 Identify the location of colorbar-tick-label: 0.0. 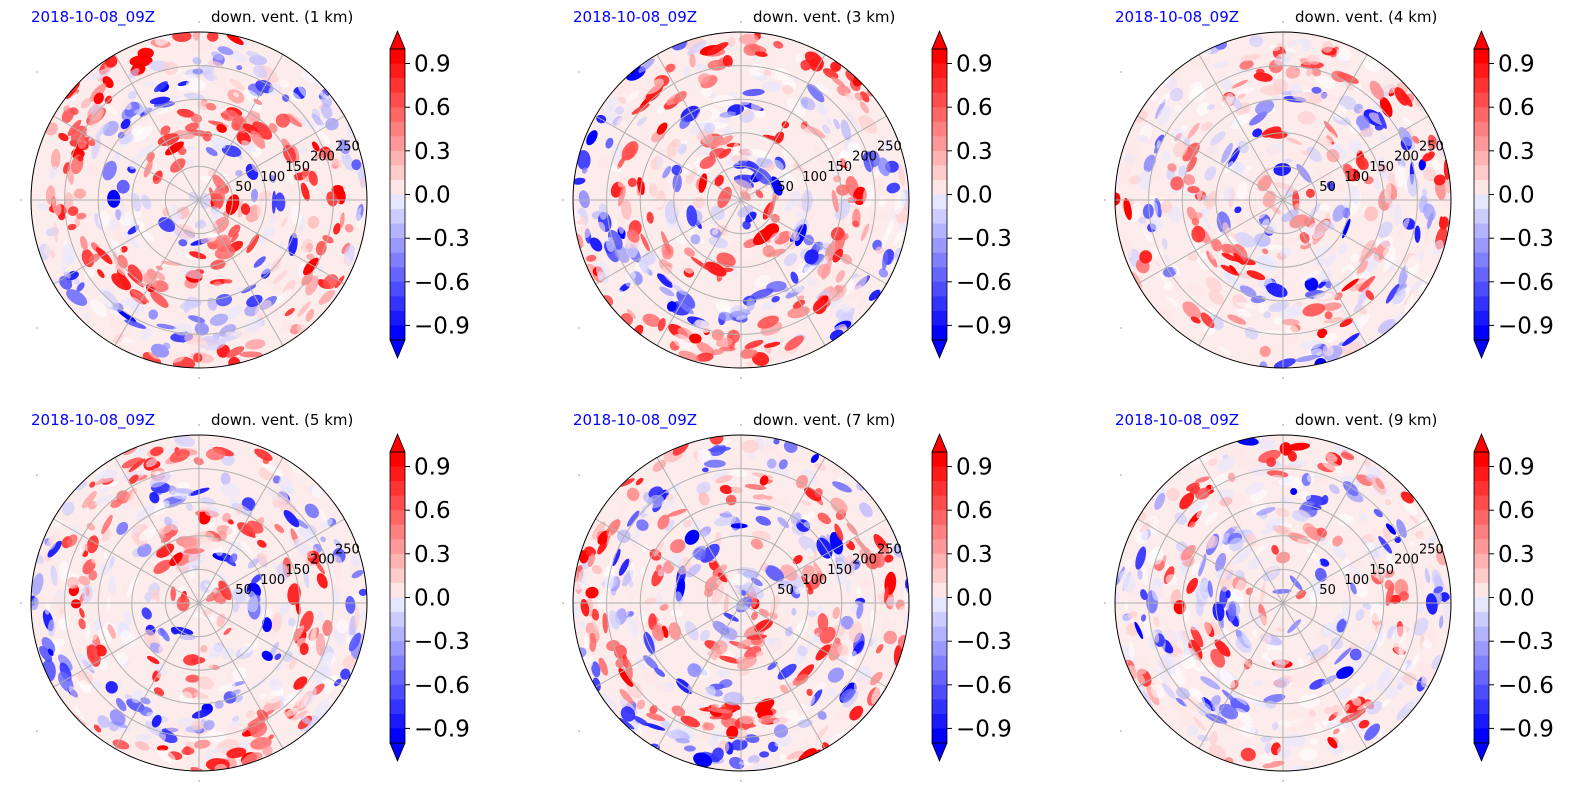
(974, 196).